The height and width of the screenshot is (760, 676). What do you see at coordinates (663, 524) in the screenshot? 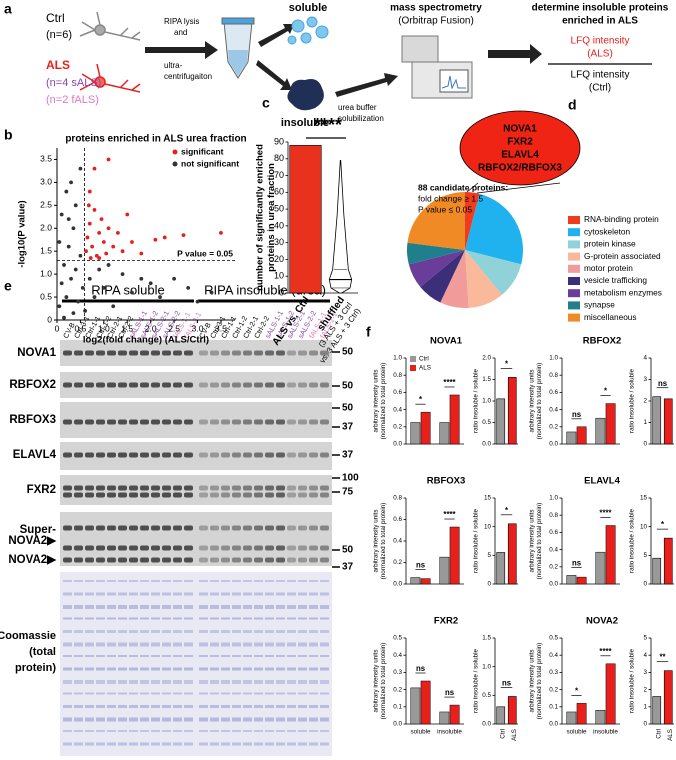
I see `significance-label: *` at bounding box center [663, 524].